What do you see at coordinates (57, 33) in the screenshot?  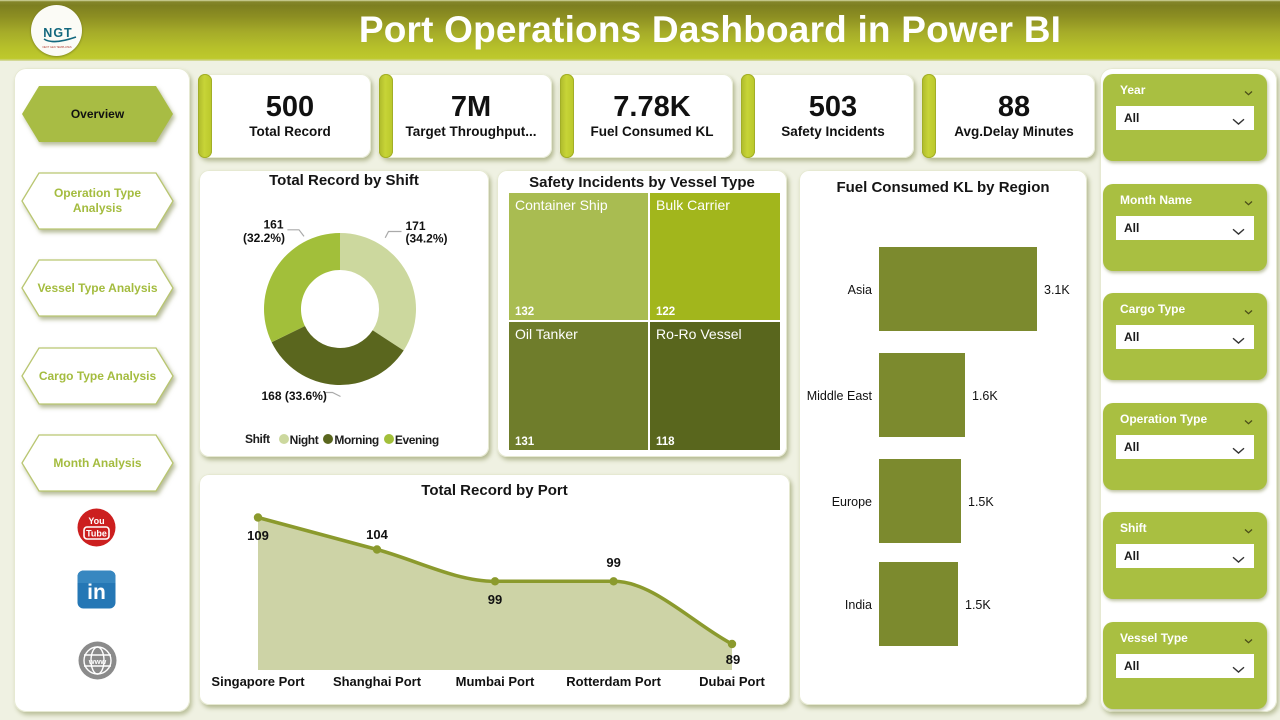 I see `svg-text: NGT` at bounding box center [57, 33].